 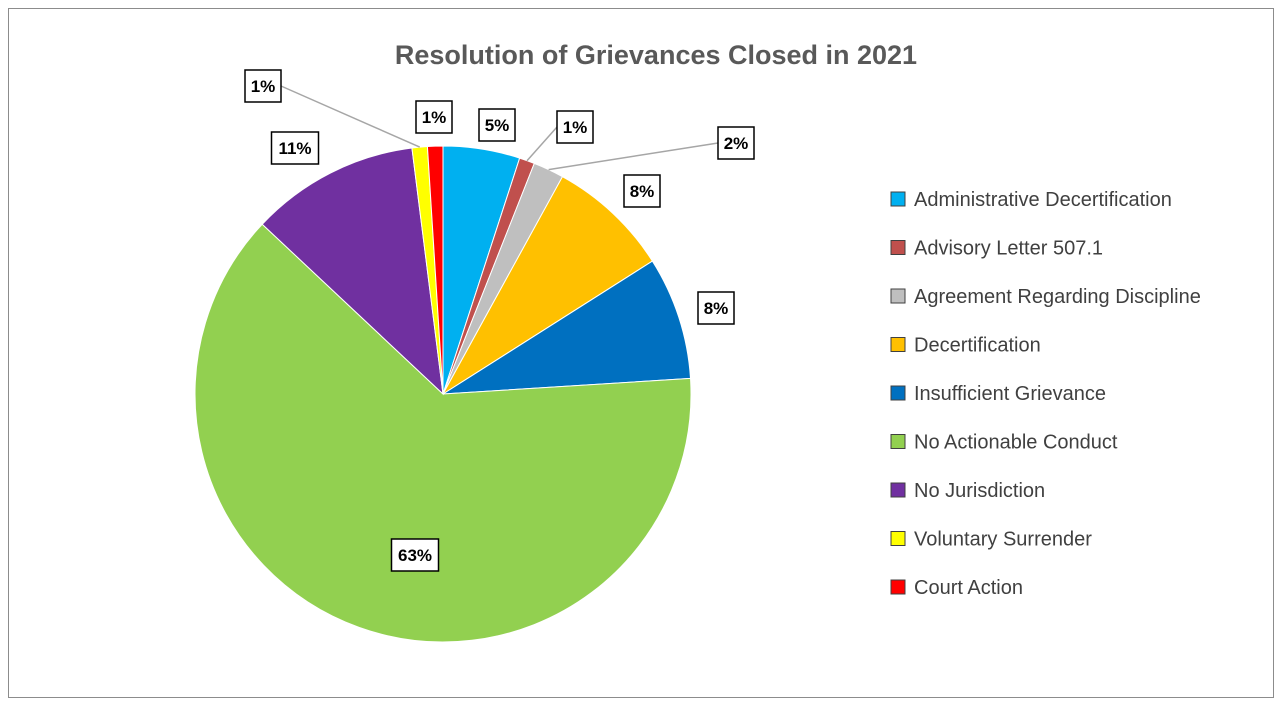 What do you see at coordinates (968, 588) in the screenshot?
I see `legend-label-court-action: Court Action` at bounding box center [968, 588].